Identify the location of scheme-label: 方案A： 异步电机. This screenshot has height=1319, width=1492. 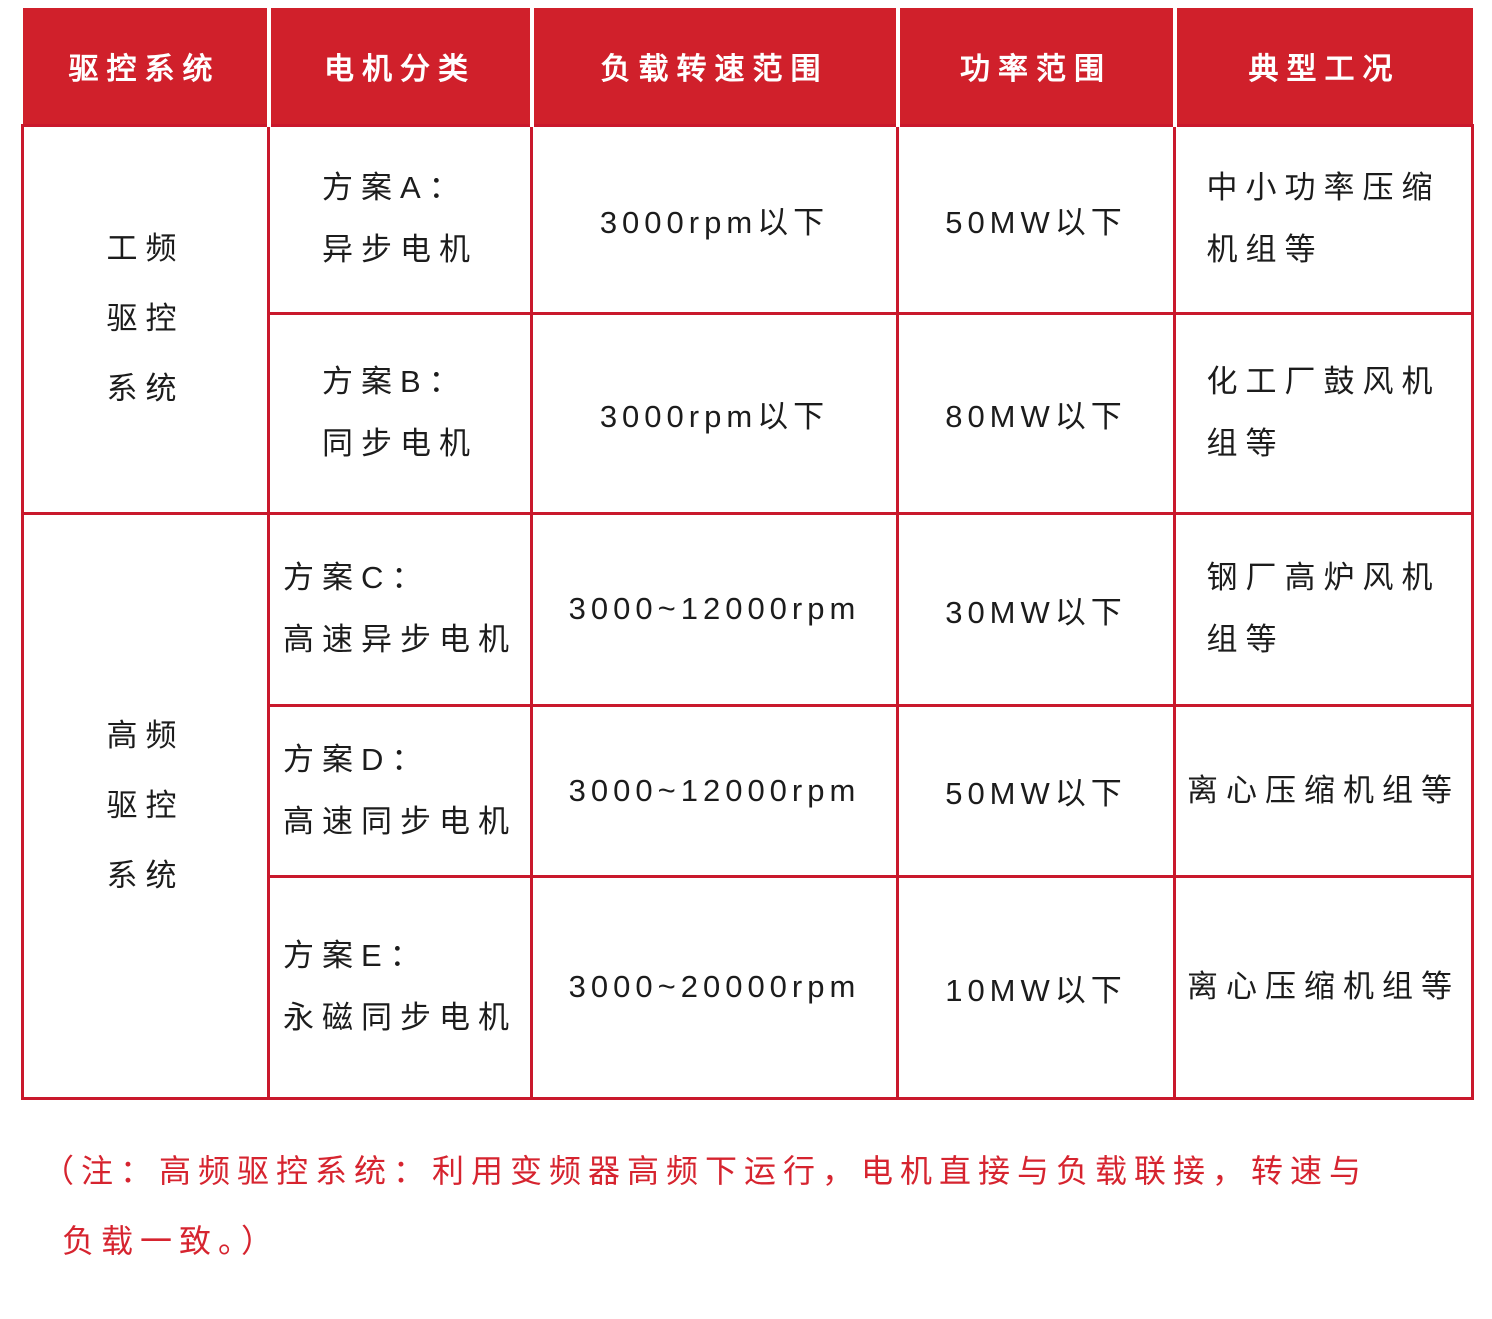
(400, 219).